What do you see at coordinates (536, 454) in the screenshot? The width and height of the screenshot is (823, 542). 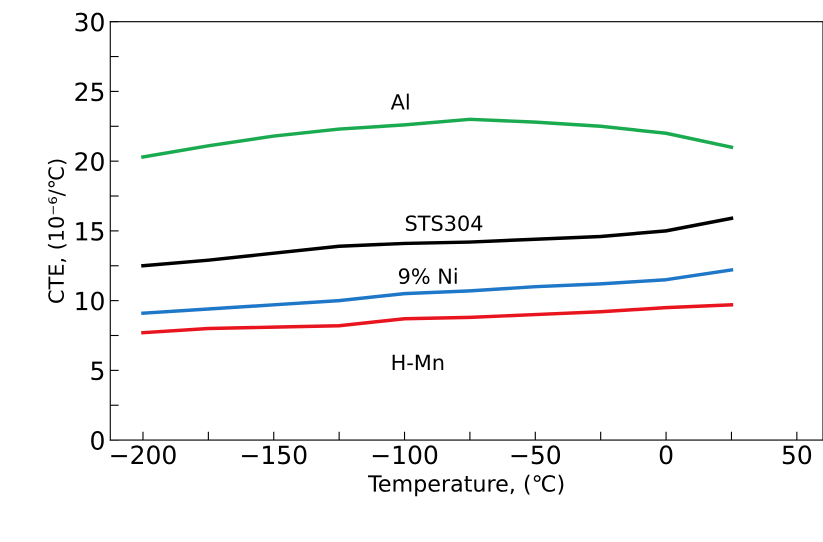 I see `x-tick-label: −50` at bounding box center [536, 454].